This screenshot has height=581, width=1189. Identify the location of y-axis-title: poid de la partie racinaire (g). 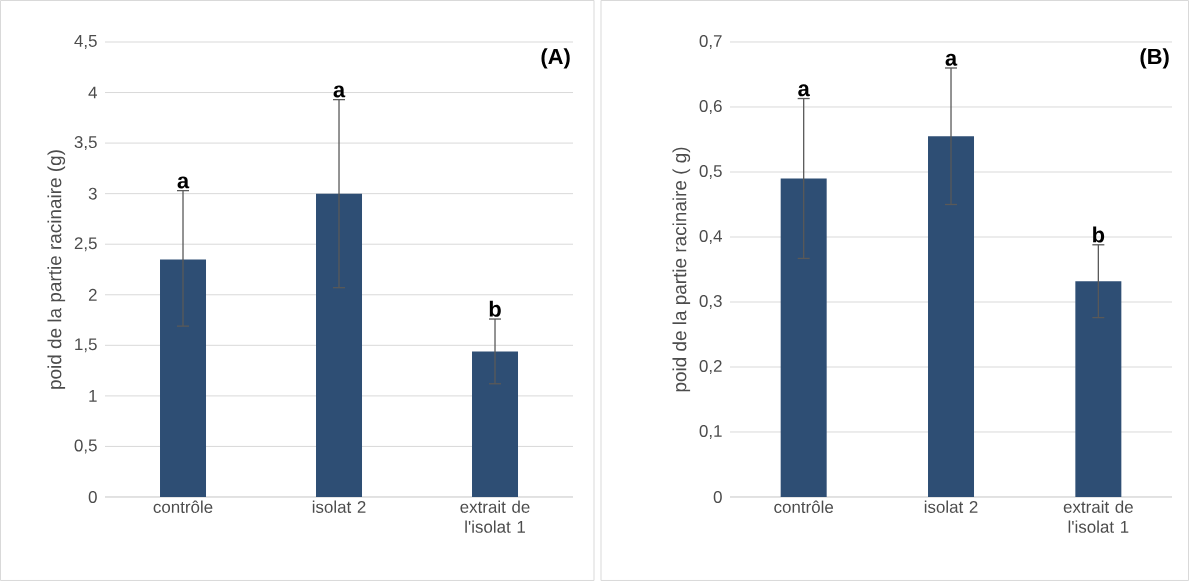
(56, 269).